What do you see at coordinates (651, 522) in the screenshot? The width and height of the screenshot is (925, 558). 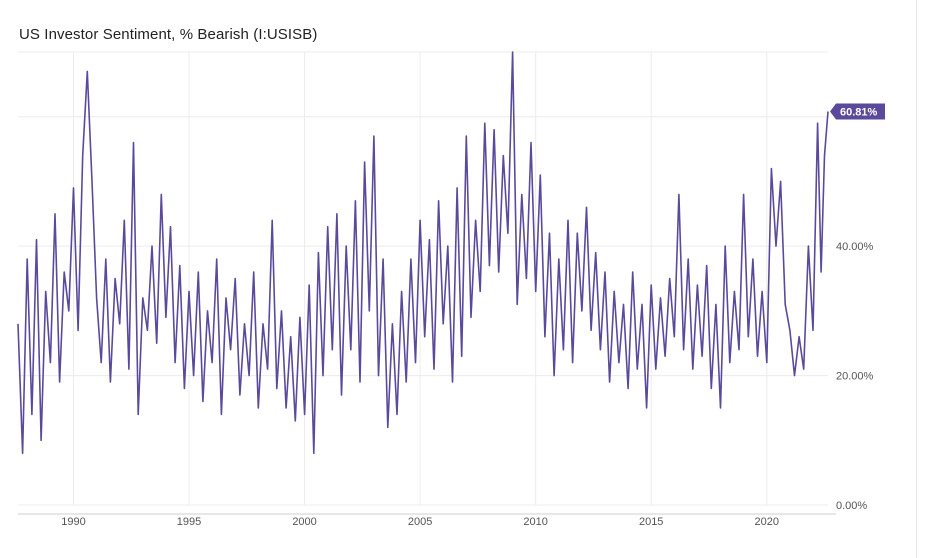 I see `x-tick-label: 2015` at bounding box center [651, 522].